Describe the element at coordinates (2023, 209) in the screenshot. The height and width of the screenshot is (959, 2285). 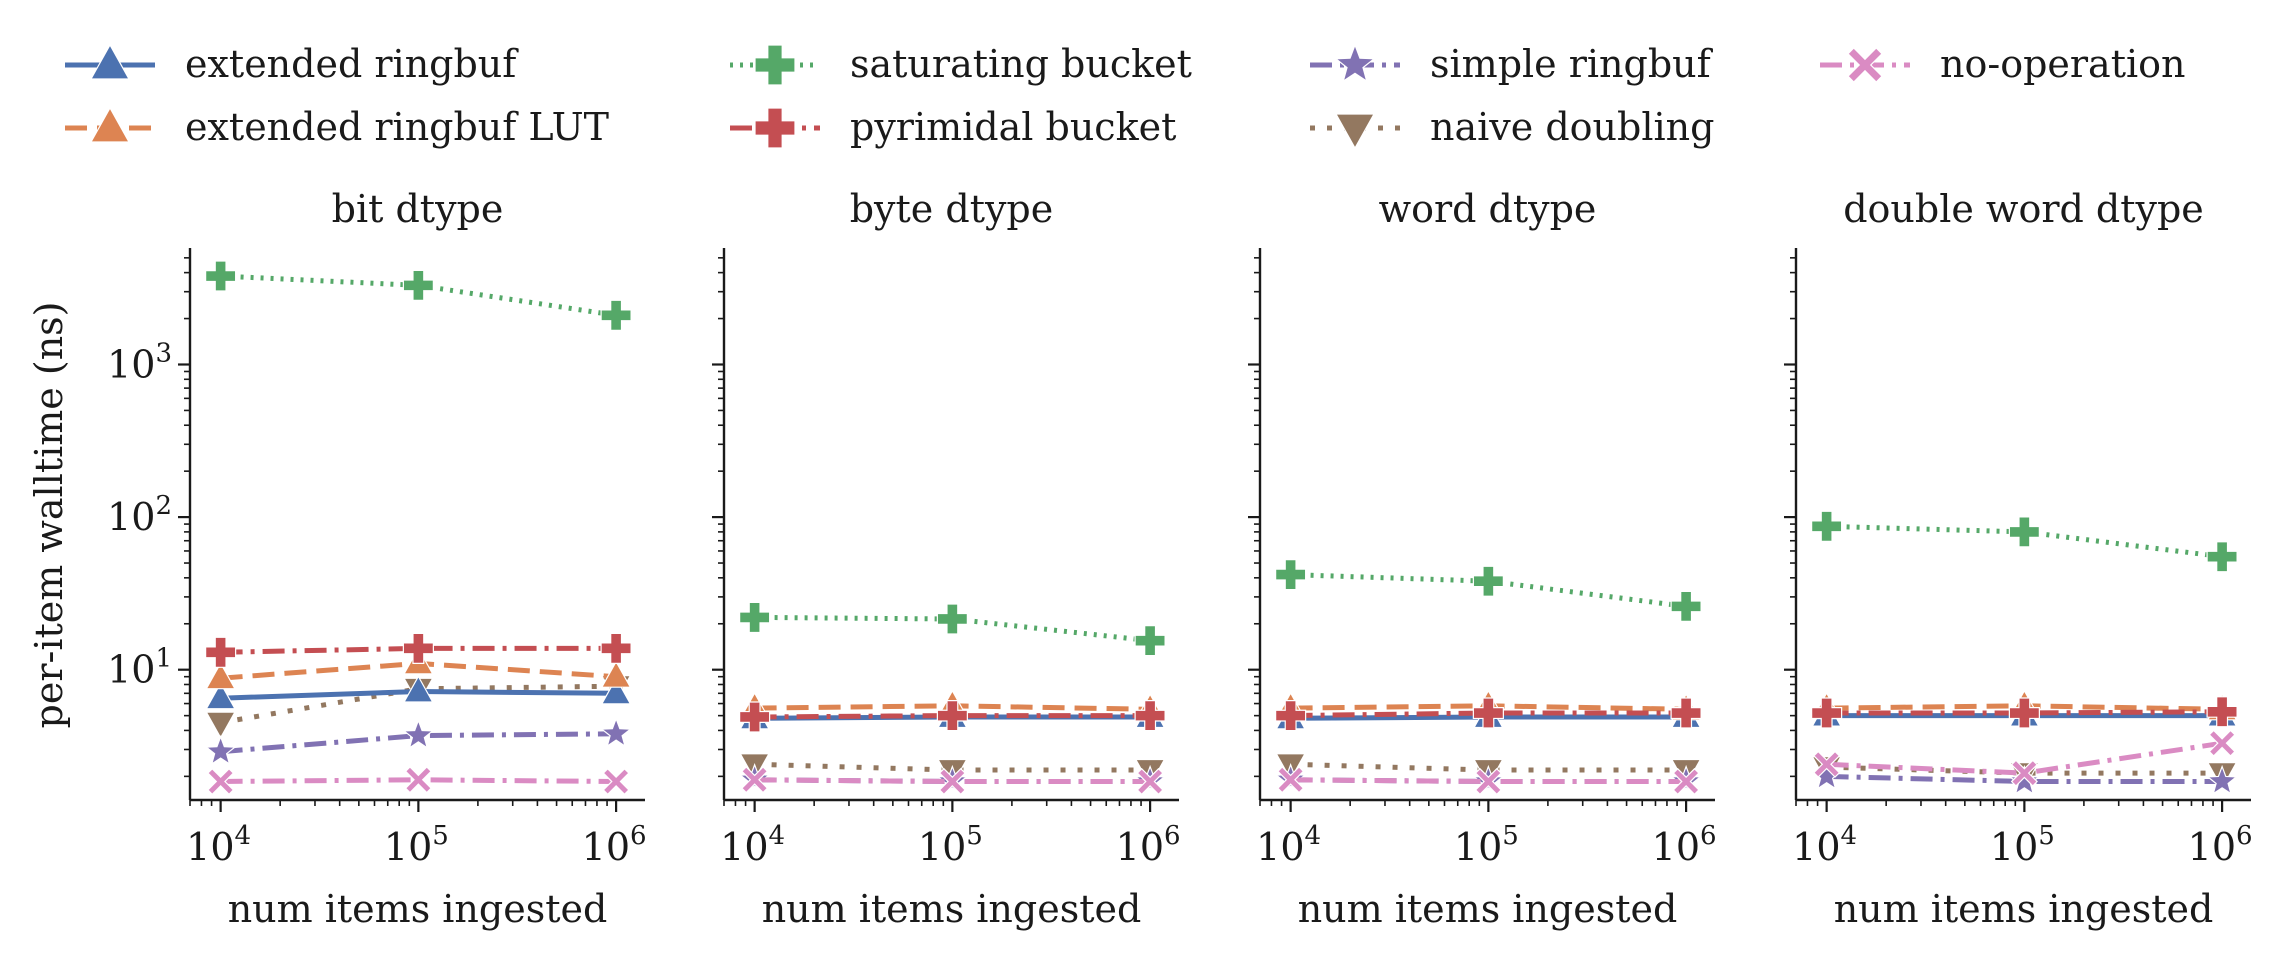
I see `panel-title: double word dtype` at that location.